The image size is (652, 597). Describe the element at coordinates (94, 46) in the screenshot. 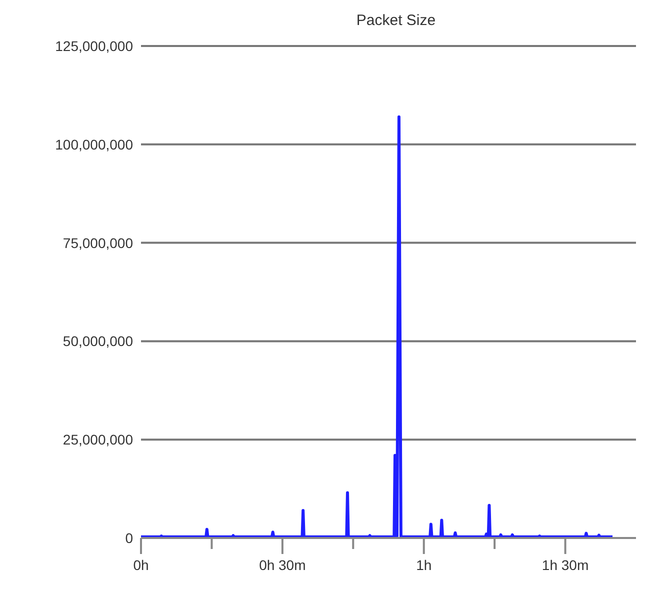

I see `y-tick-label: 125,000,000` at that location.